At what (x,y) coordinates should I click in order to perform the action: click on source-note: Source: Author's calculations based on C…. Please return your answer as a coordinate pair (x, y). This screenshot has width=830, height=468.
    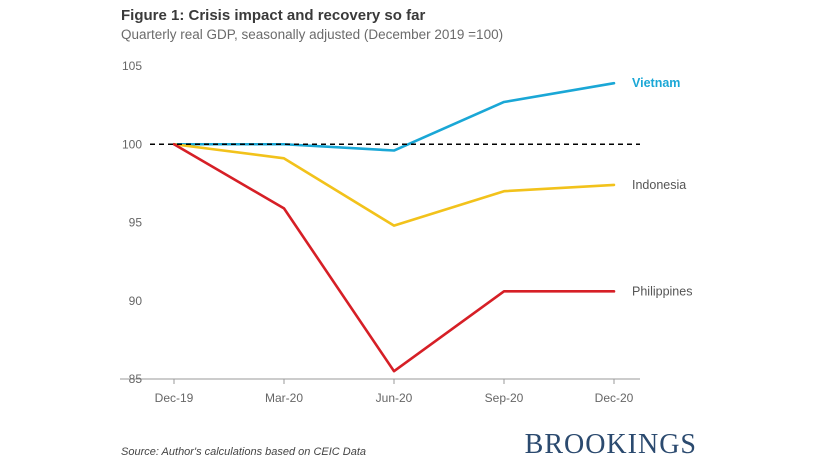
    Looking at the image, I should click on (244, 452).